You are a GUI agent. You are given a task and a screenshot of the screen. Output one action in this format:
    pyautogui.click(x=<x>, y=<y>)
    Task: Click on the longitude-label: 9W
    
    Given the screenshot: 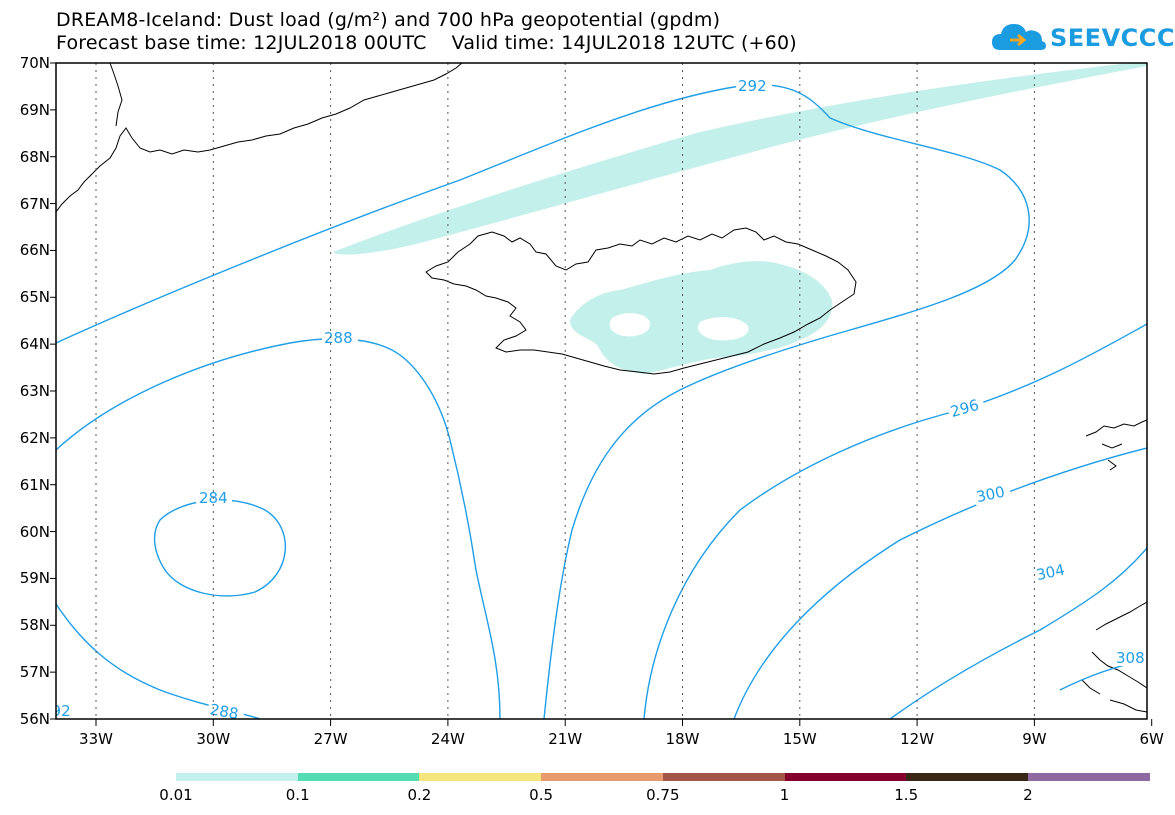 What is the action you would take?
    pyautogui.click(x=1034, y=739)
    